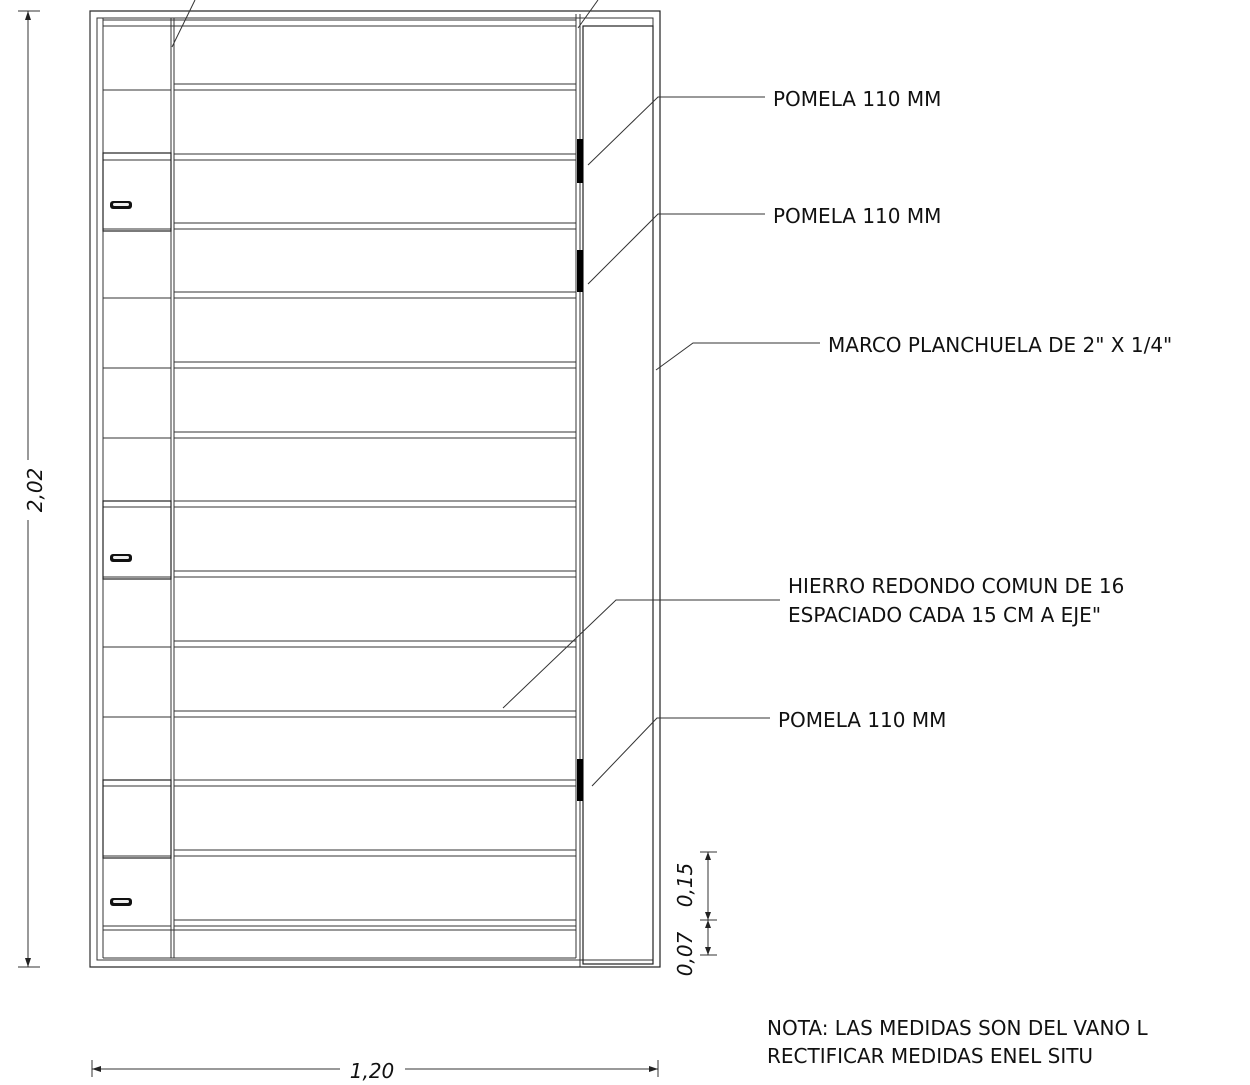 The height and width of the screenshot is (1085, 1250). Describe the element at coordinates (956, 586) in the screenshot. I see `annotation-hierro-line1: HIERRO REDONDO COMUN DE 16` at that location.